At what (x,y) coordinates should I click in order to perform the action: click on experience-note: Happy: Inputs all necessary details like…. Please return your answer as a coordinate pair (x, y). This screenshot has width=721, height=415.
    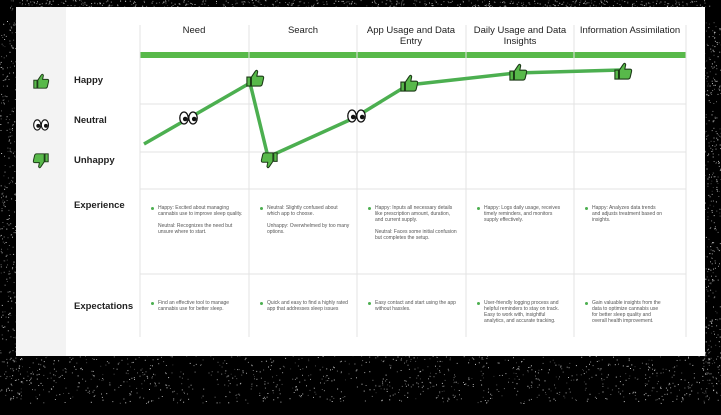
    Looking at the image, I should click on (412, 214).